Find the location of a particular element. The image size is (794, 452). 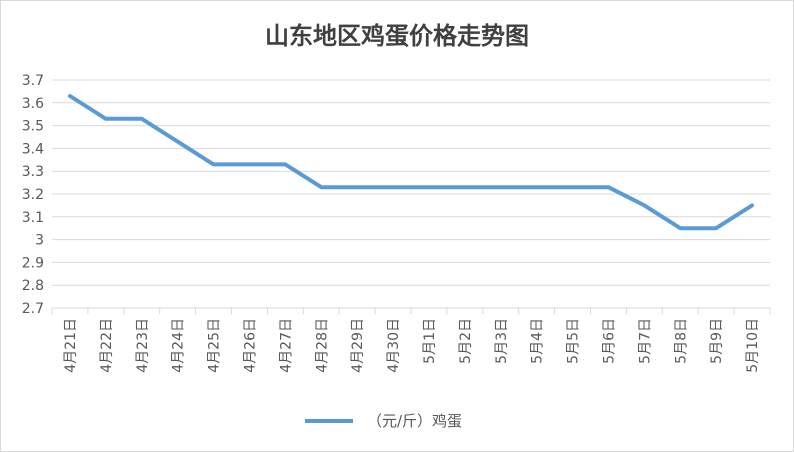

y-tick-label: 3.5 is located at coordinates (33, 127).